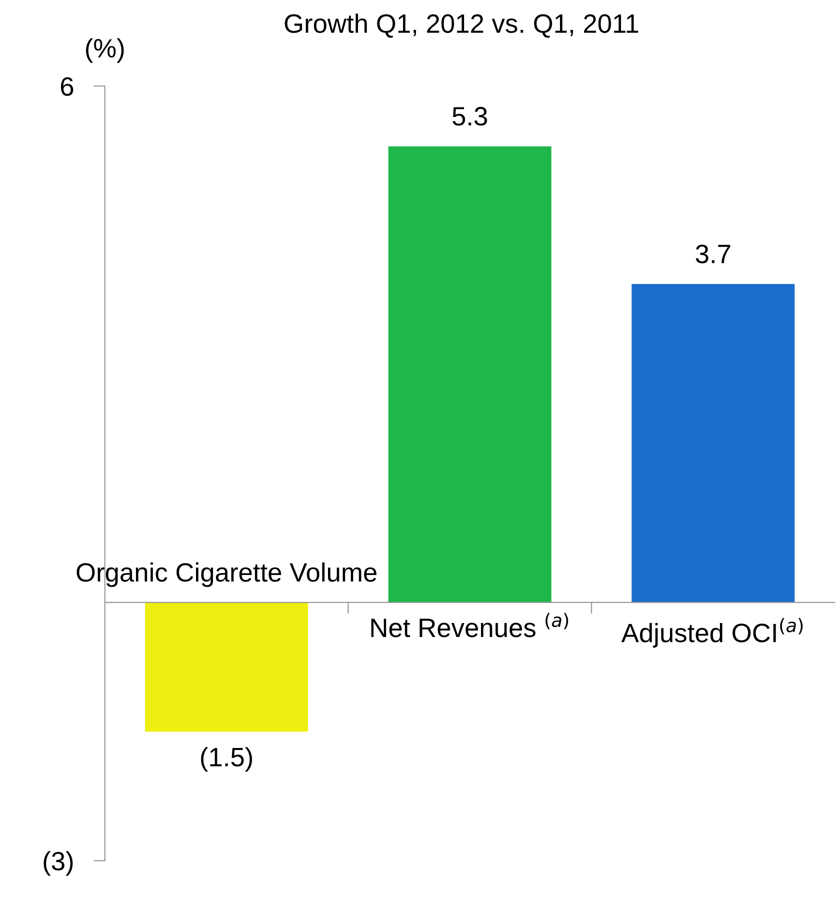 The height and width of the screenshot is (906, 839). Describe the element at coordinates (461, 26) in the screenshot. I see `chart-title: Growth Q1, 2012 vs. Q1, 2011` at that location.